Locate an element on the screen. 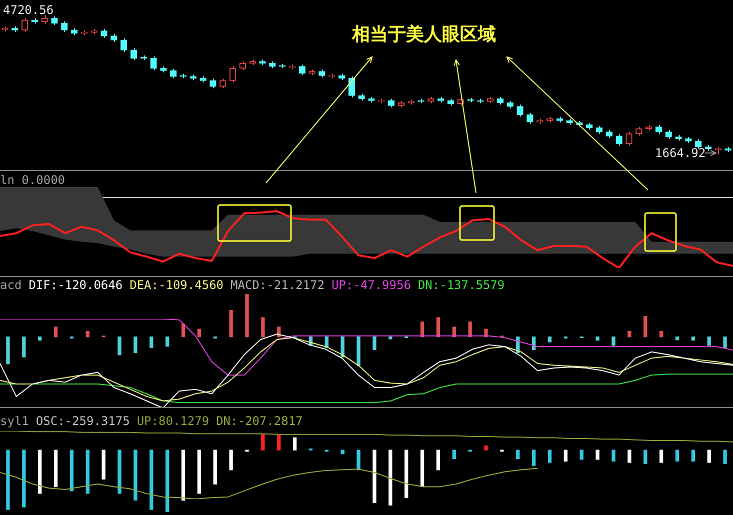  annotation: 1664.92 is located at coordinates (680, 153).